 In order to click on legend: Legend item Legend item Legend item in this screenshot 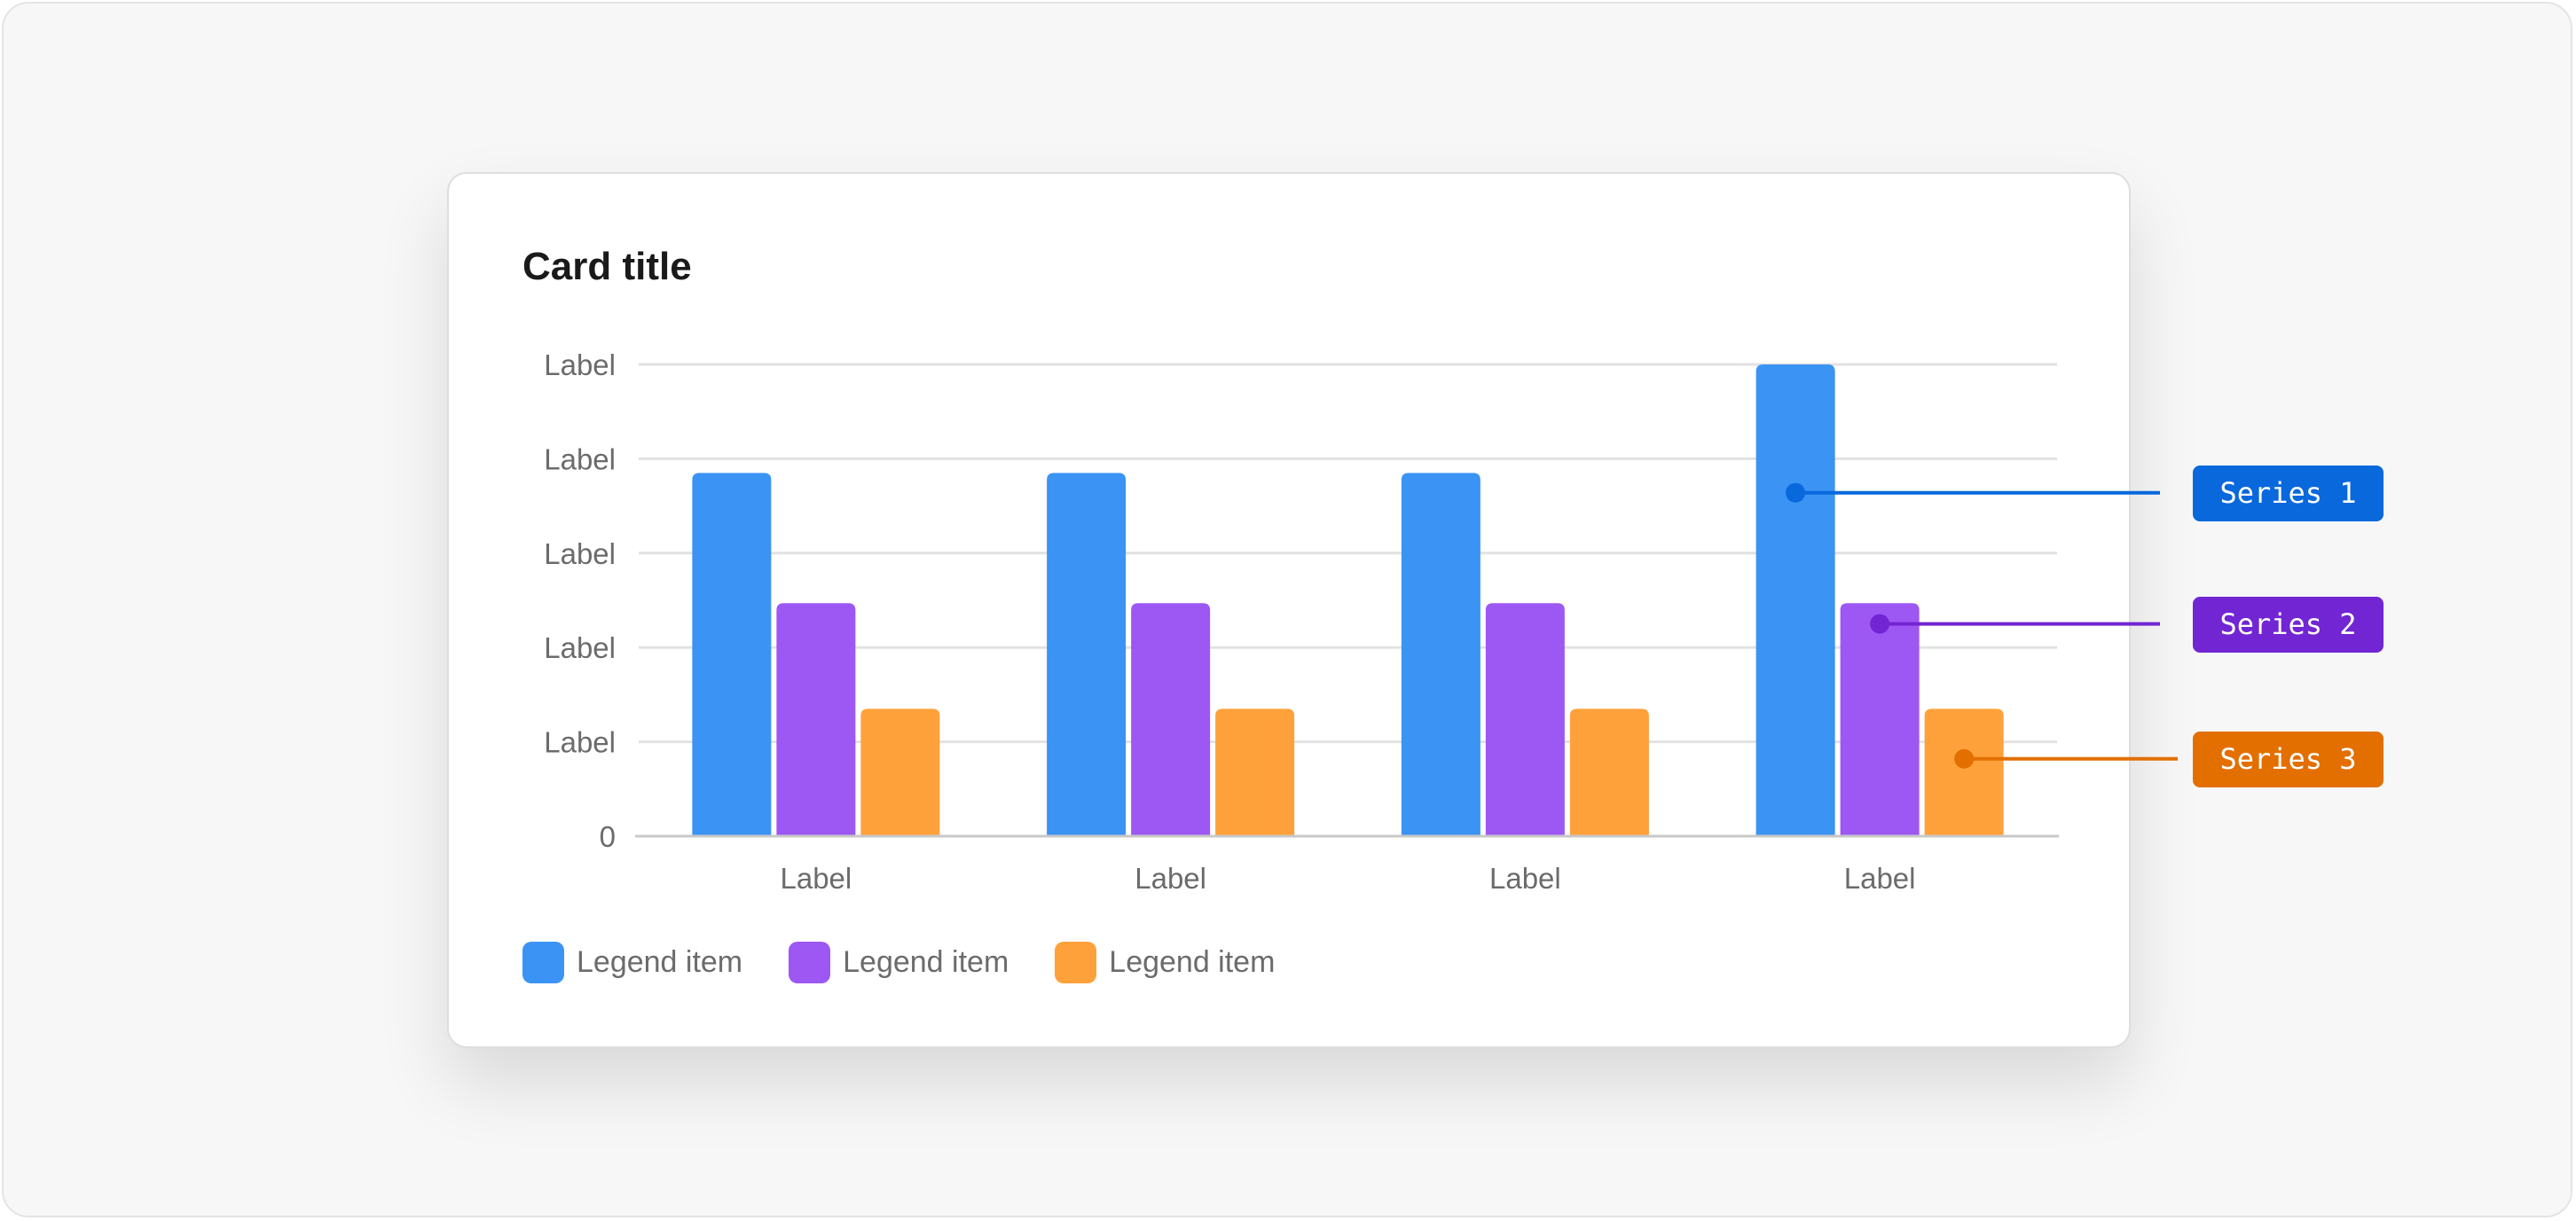, I will do `click(898, 962)`.